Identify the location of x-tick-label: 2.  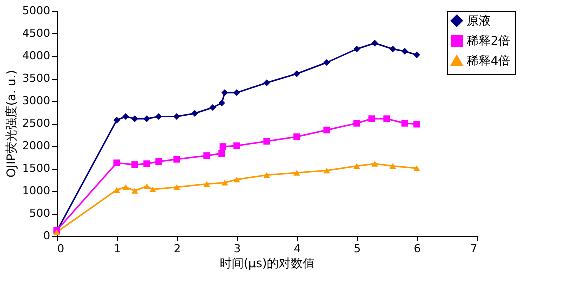
(177, 249).